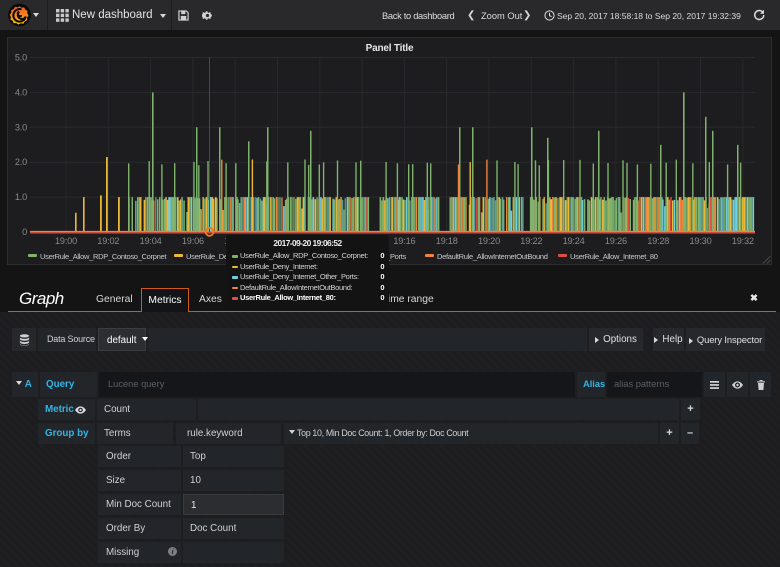 This screenshot has width=780, height=567. Describe the element at coordinates (447, 241) in the screenshot. I see `svg-text: 19:18` at that location.